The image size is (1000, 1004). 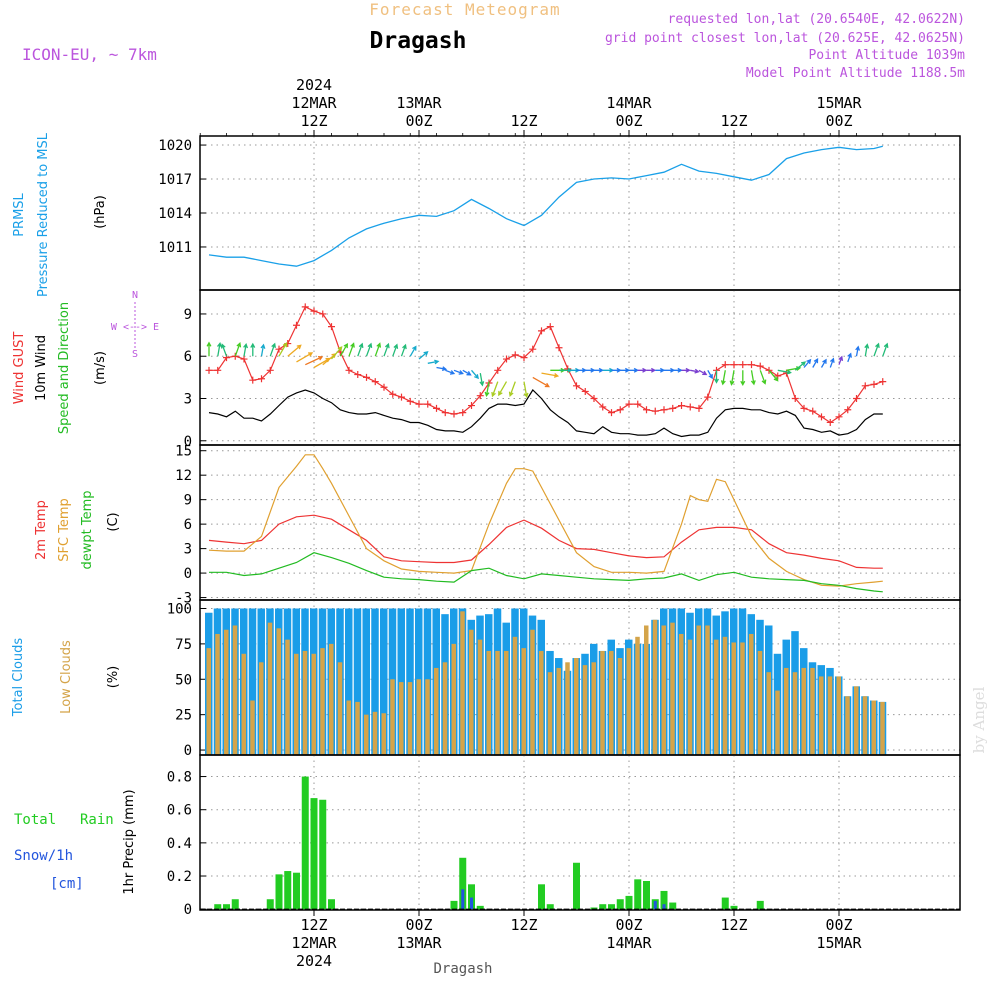 What do you see at coordinates (100, 212) in the screenshot?
I see `pressure-label-unit: (hPa)` at bounding box center [100, 212].